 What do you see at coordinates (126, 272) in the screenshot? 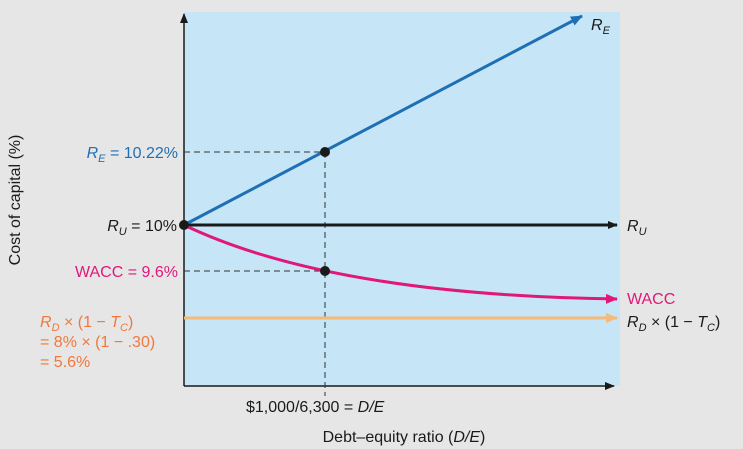
I see `wacc-value-label: WACC = 9.6%` at bounding box center [126, 272].